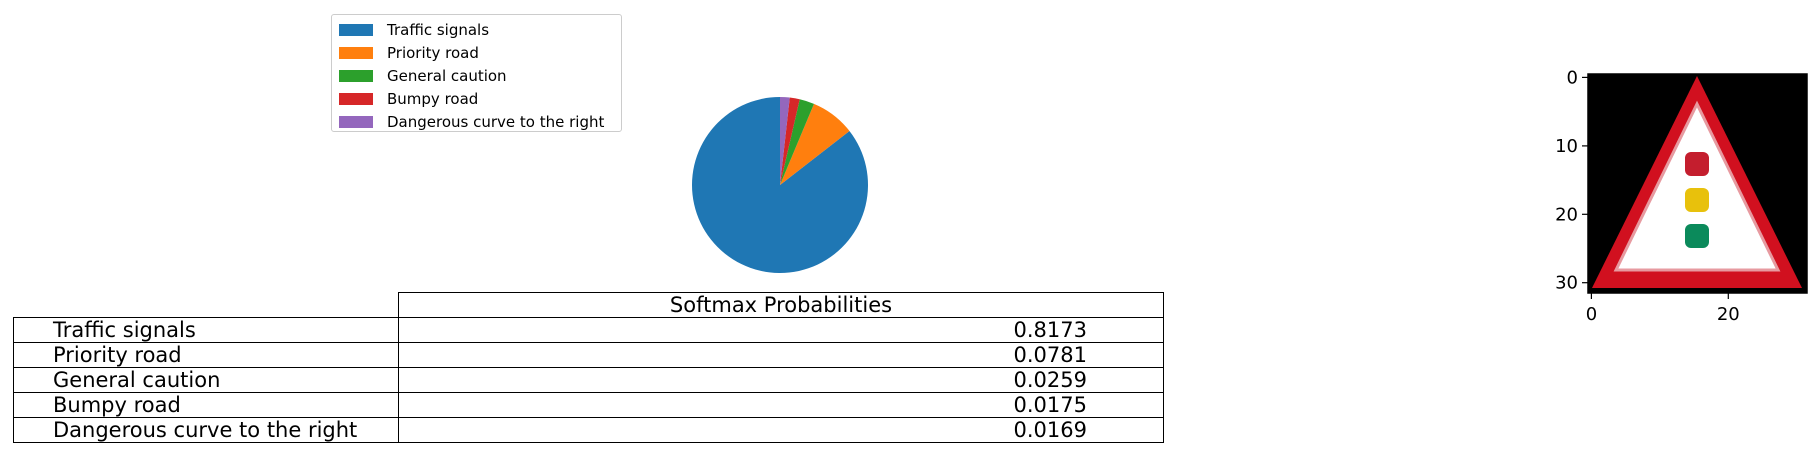 Image resolution: width=1818 pixels, height=450 pixels. What do you see at coordinates (1572, 77) in the screenshot?
I see `y-tick-label: 0` at bounding box center [1572, 77].